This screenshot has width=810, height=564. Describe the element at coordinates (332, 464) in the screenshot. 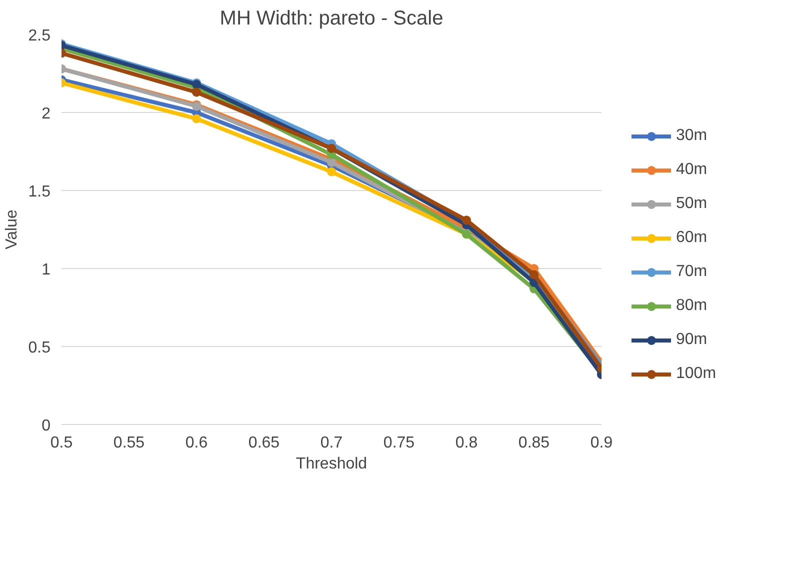

I see `x-axis-title: Threshold` at that location.